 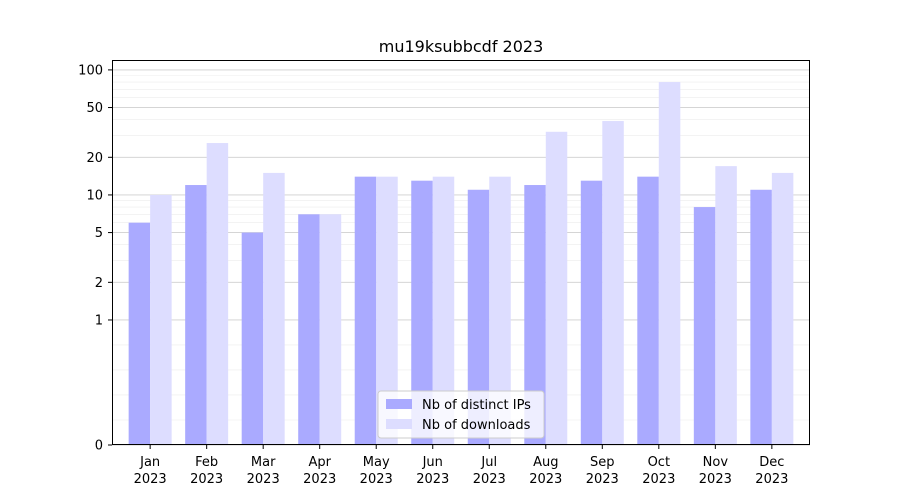 What do you see at coordinates (602, 462) in the screenshot?
I see `x-tick-label-month: Sep` at bounding box center [602, 462].